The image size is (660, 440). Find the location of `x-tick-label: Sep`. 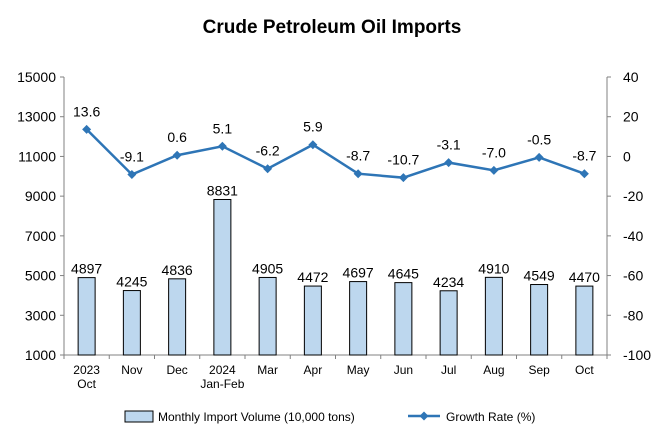

x-tick-label: Sep is located at coordinates (539, 370).